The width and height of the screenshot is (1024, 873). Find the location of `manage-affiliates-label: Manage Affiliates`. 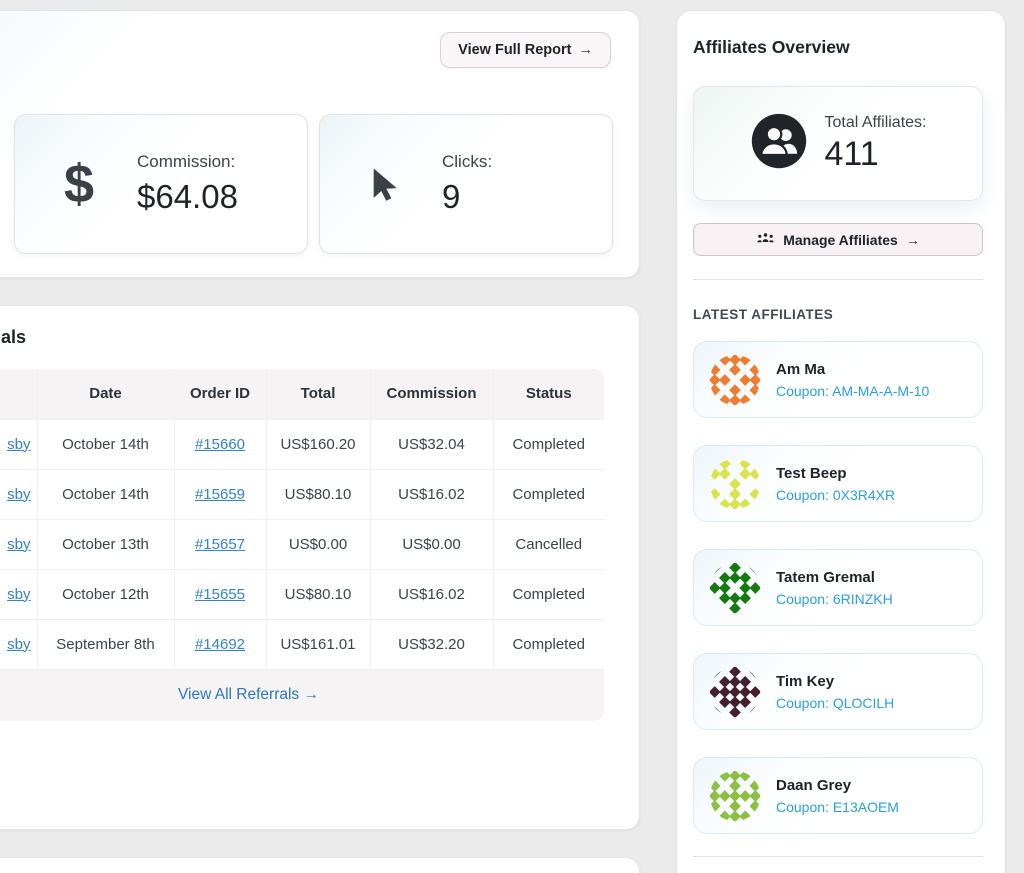

manage-affiliates-label: Manage Affiliates is located at coordinates (840, 239).